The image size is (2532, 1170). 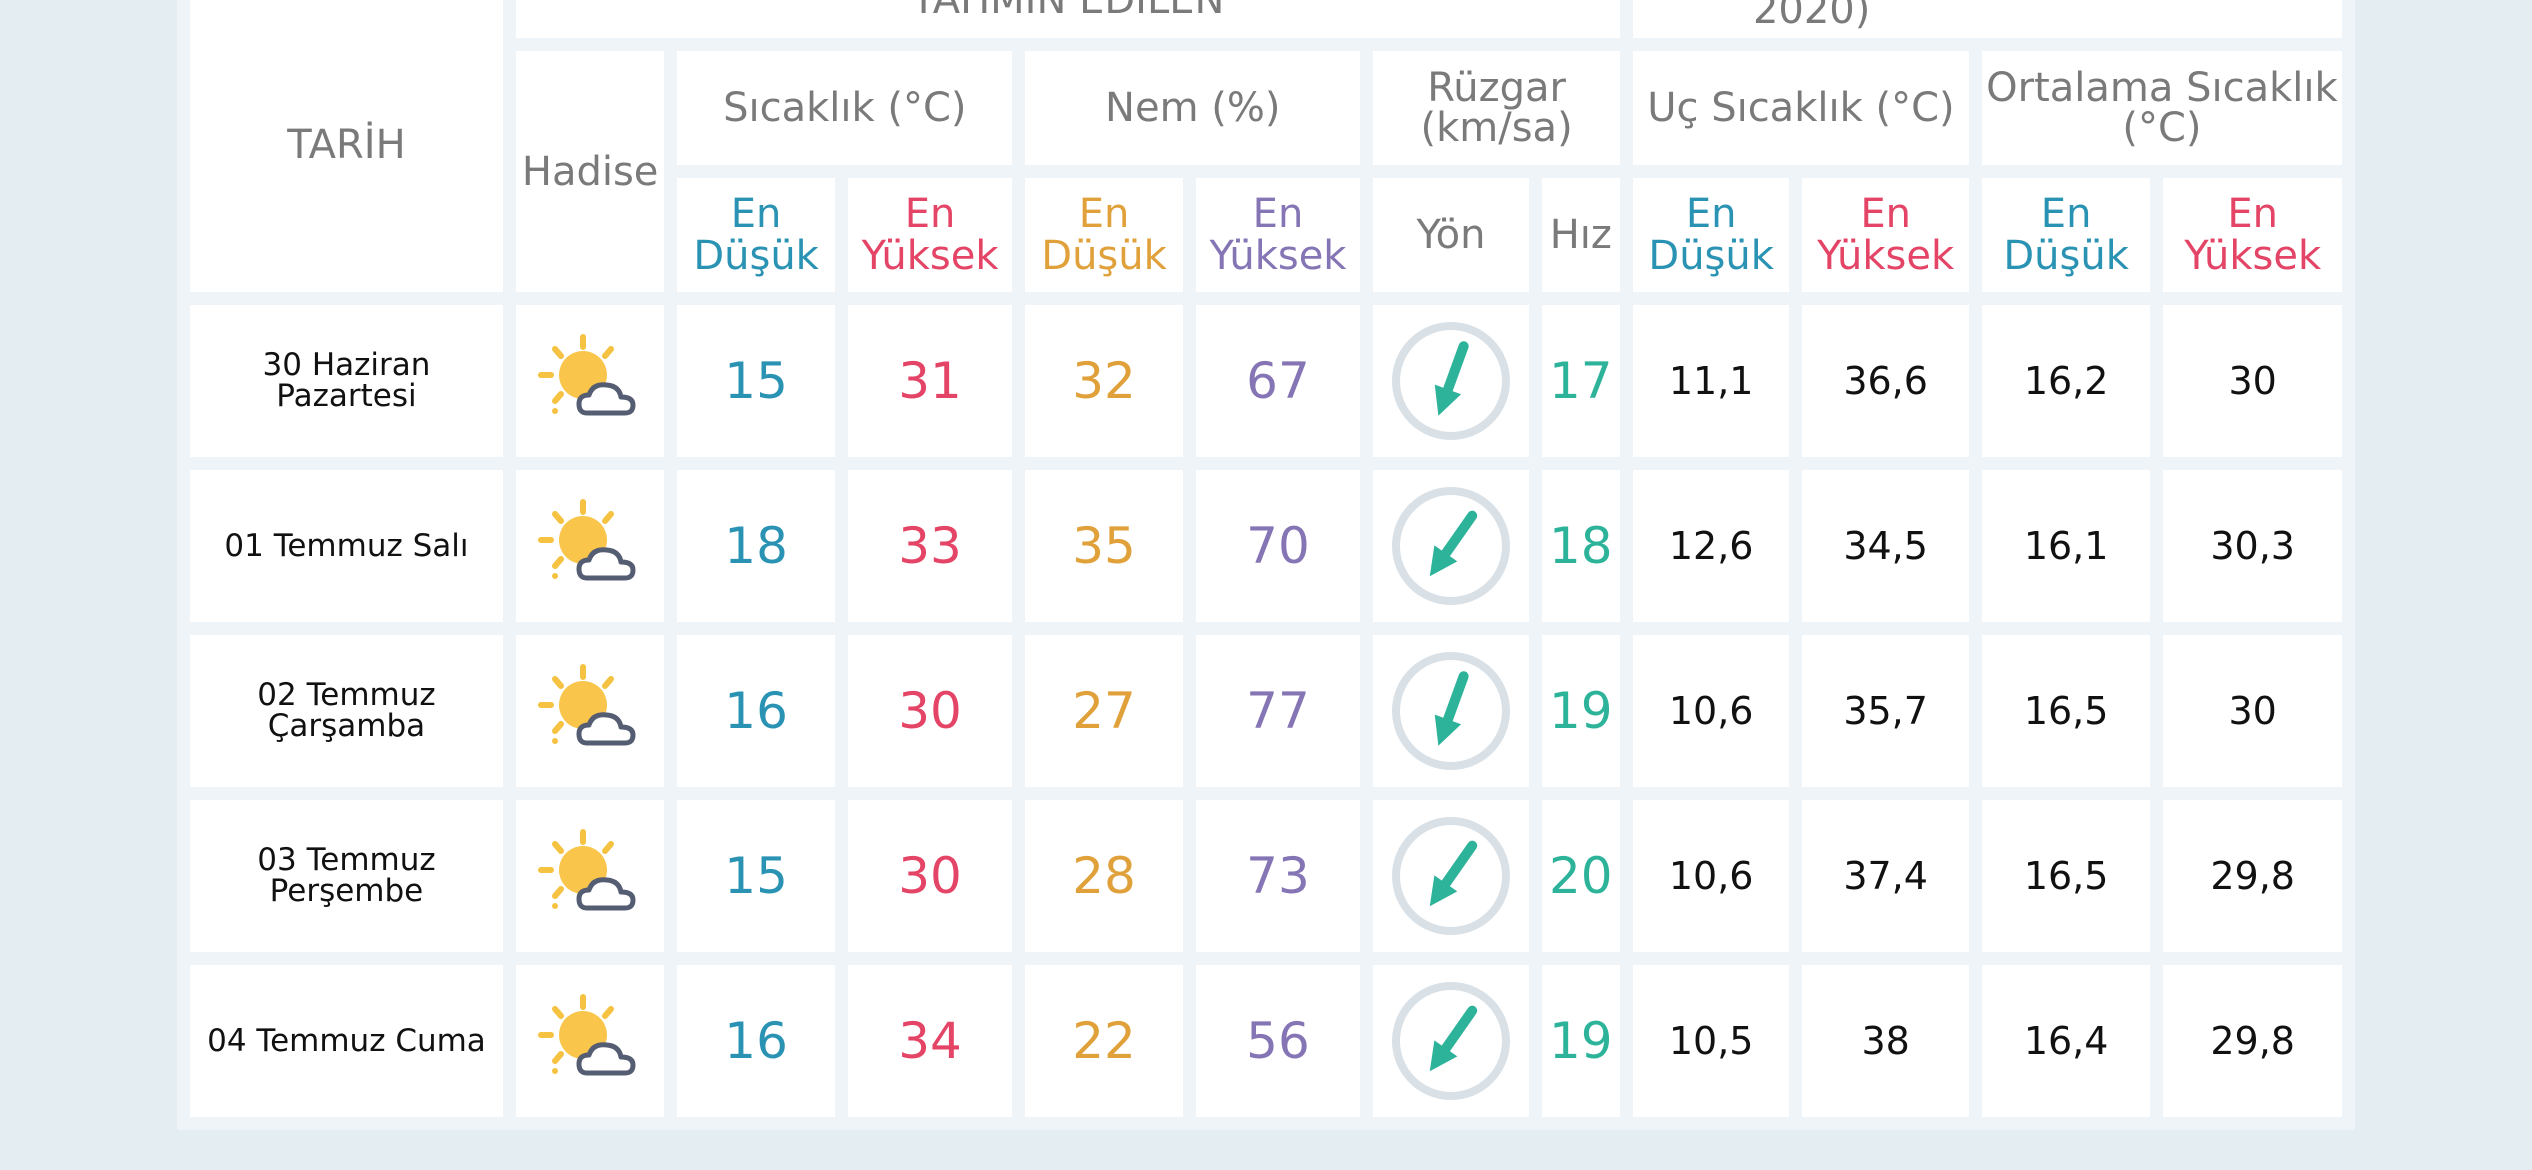 I want to click on date-cell: 02 Temmuz Çarşamba, so click(x=346, y=711).